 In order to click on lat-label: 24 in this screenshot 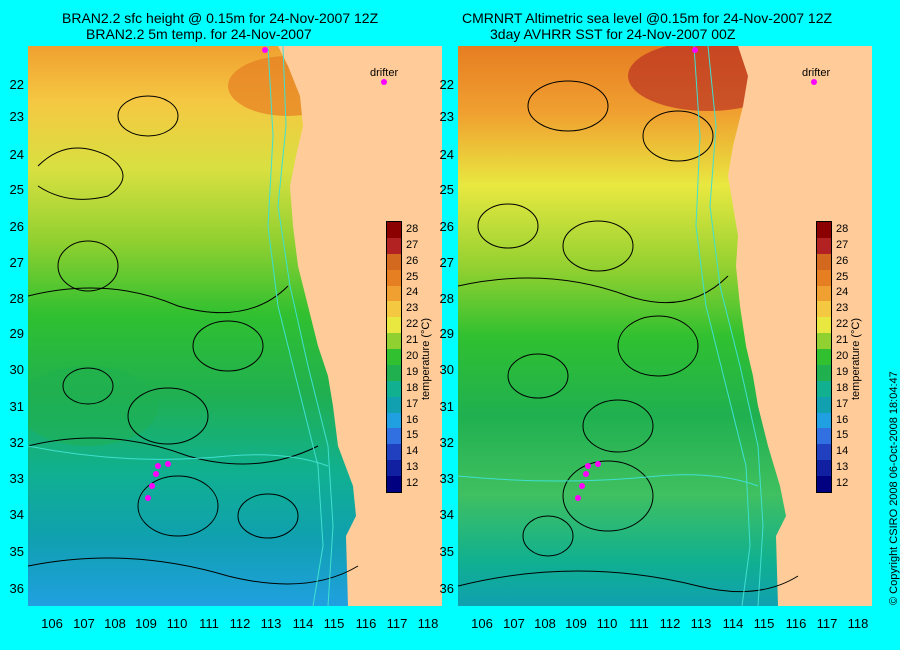, I will do `click(446, 154)`.